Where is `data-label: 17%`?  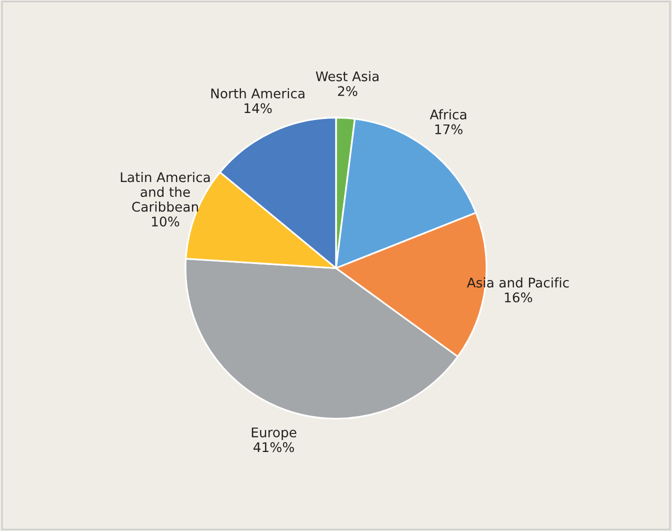 data-label: 17% is located at coordinates (448, 129).